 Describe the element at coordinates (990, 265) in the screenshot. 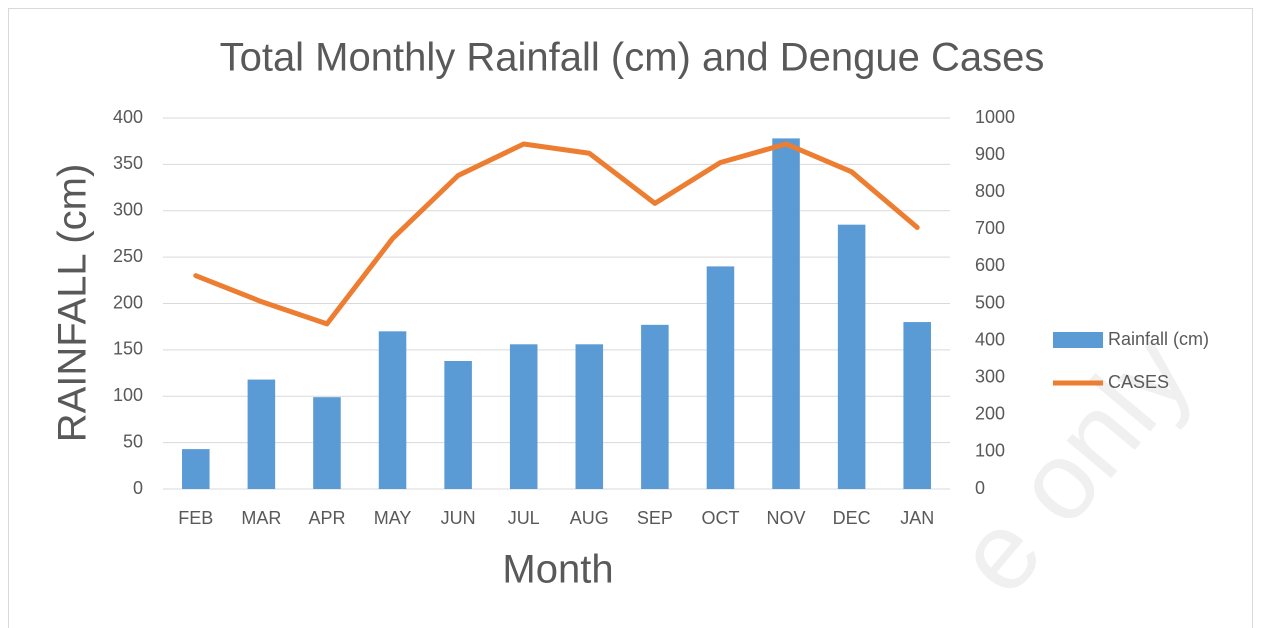

I see `y2-tick-label: 600` at that location.